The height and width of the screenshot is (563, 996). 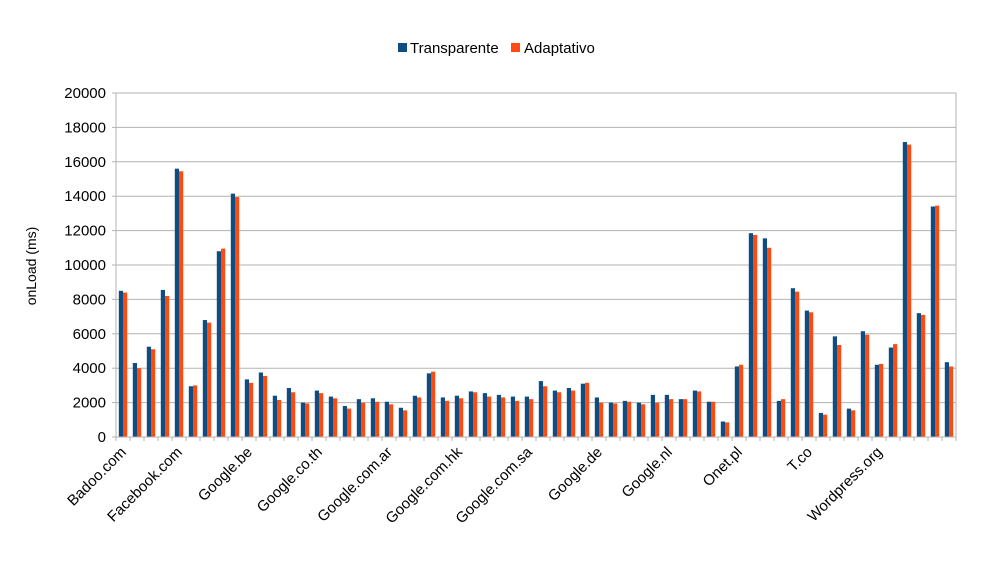 What do you see at coordinates (723, 467) in the screenshot?
I see `x-tick-label: Onet.pl` at bounding box center [723, 467].